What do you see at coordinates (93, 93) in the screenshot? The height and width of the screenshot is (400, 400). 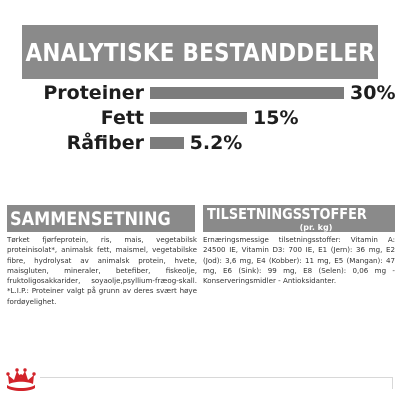 I see `nutrient-label: Proteiner` at bounding box center [93, 93].